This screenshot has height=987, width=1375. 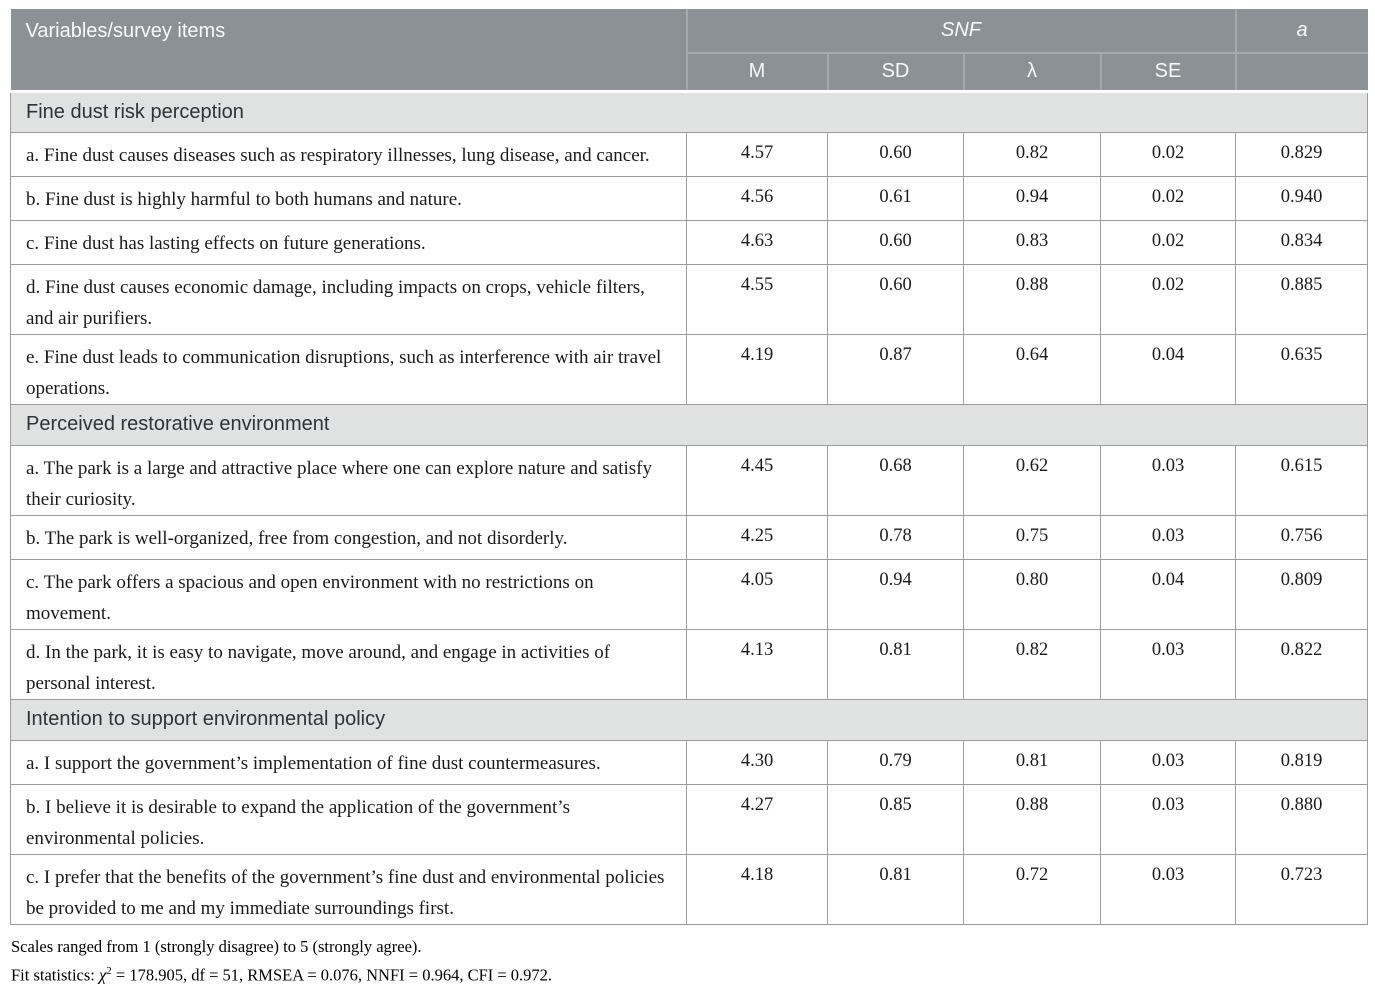 What do you see at coordinates (1032, 594) in the screenshot?
I see `lambda-cell: 0.80` at bounding box center [1032, 594].